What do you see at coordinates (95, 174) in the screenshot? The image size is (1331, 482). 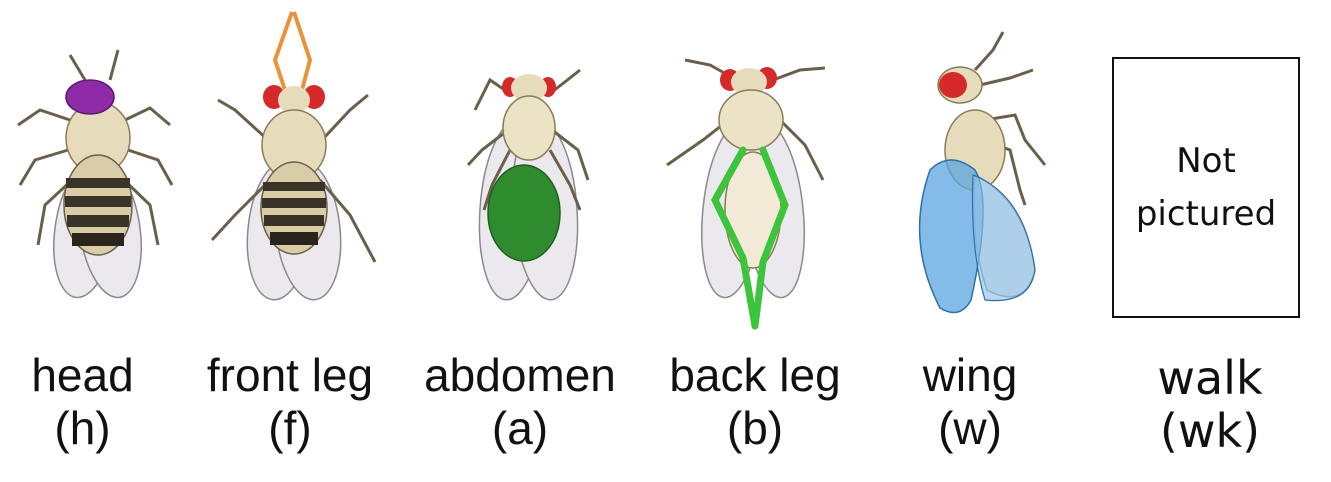 I see `fly-head-highlighted-illustration` at bounding box center [95, 174].